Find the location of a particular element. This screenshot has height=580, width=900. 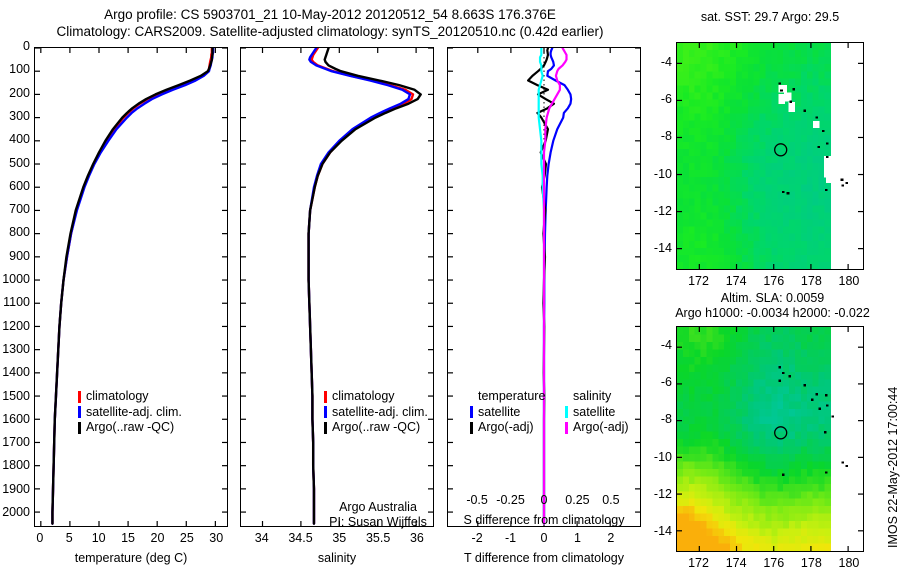

attribution-line-2: PI: Susan Wijffels is located at coordinates (378, 522).